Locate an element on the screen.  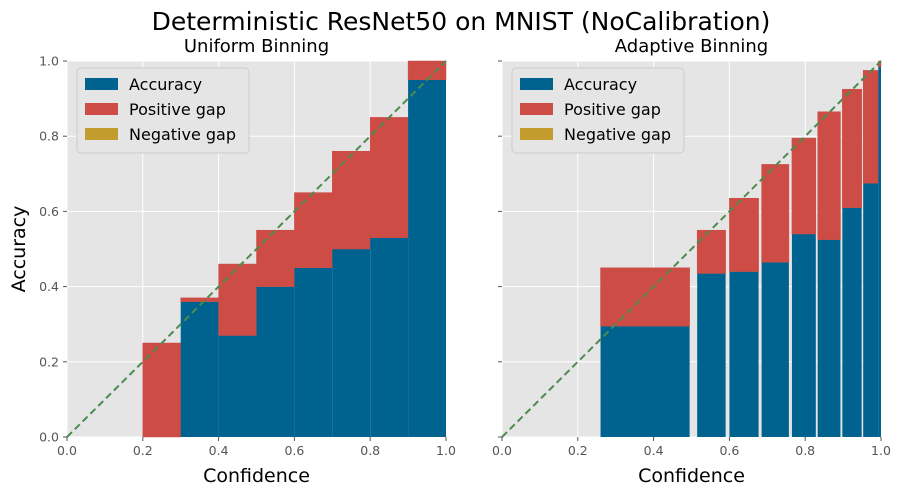
y-axis-label: Accuracy is located at coordinates (19, 249).